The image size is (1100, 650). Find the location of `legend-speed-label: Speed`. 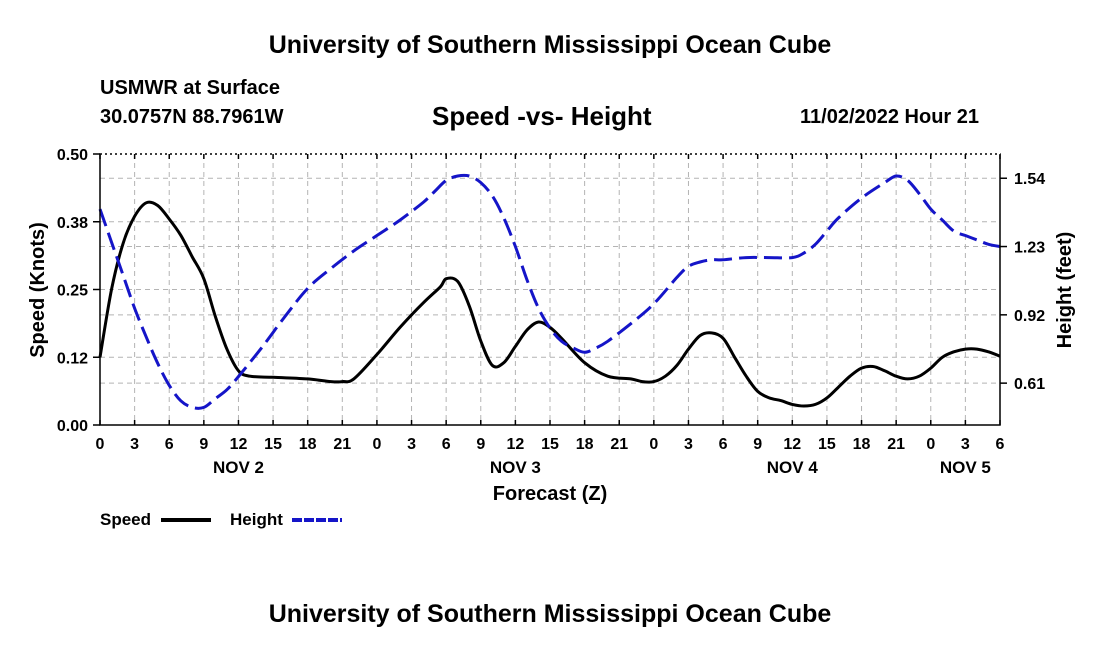

legend-speed-label: Speed is located at coordinates (126, 519).